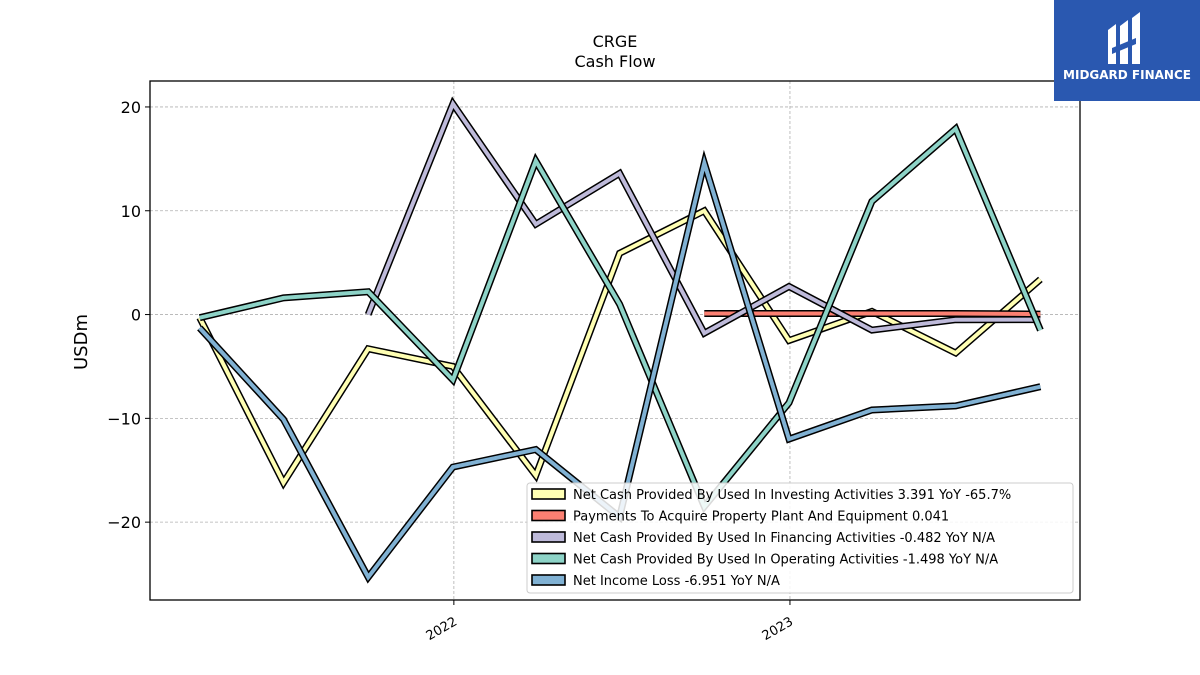 This screenshot has height=675, width=1200. I want to click on midgard-mark-icon, so click(1124, 38).